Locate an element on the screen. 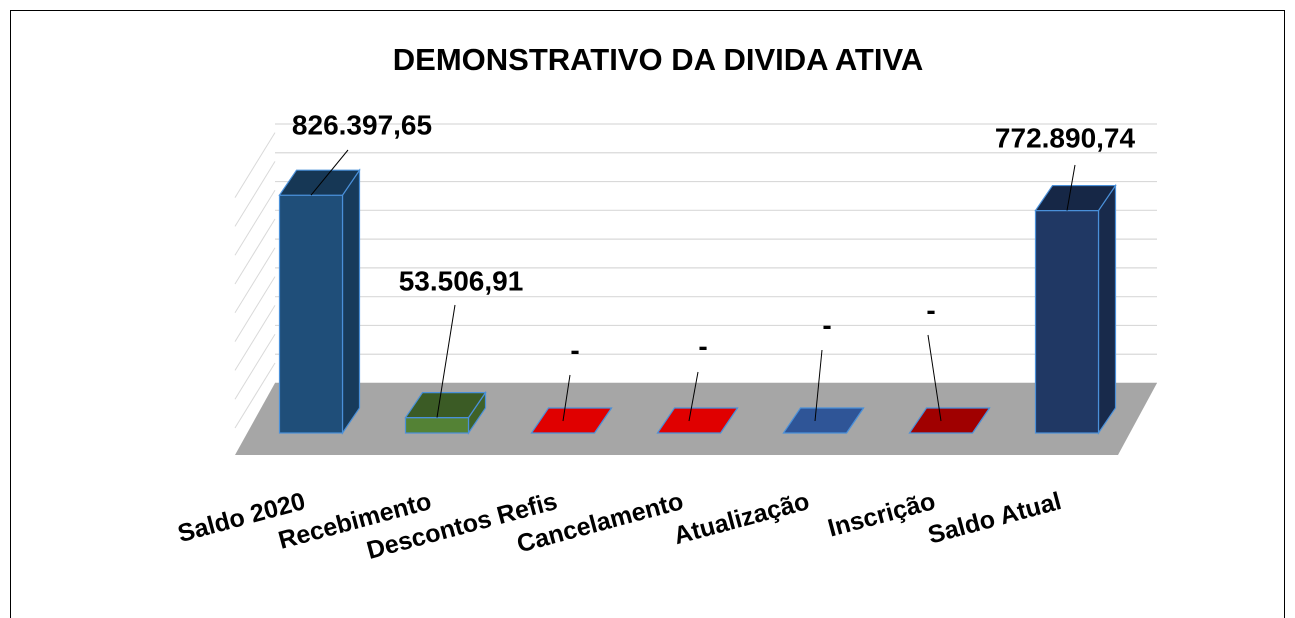  data-label: 772.890,74 is located at coordinates (1065, 137).